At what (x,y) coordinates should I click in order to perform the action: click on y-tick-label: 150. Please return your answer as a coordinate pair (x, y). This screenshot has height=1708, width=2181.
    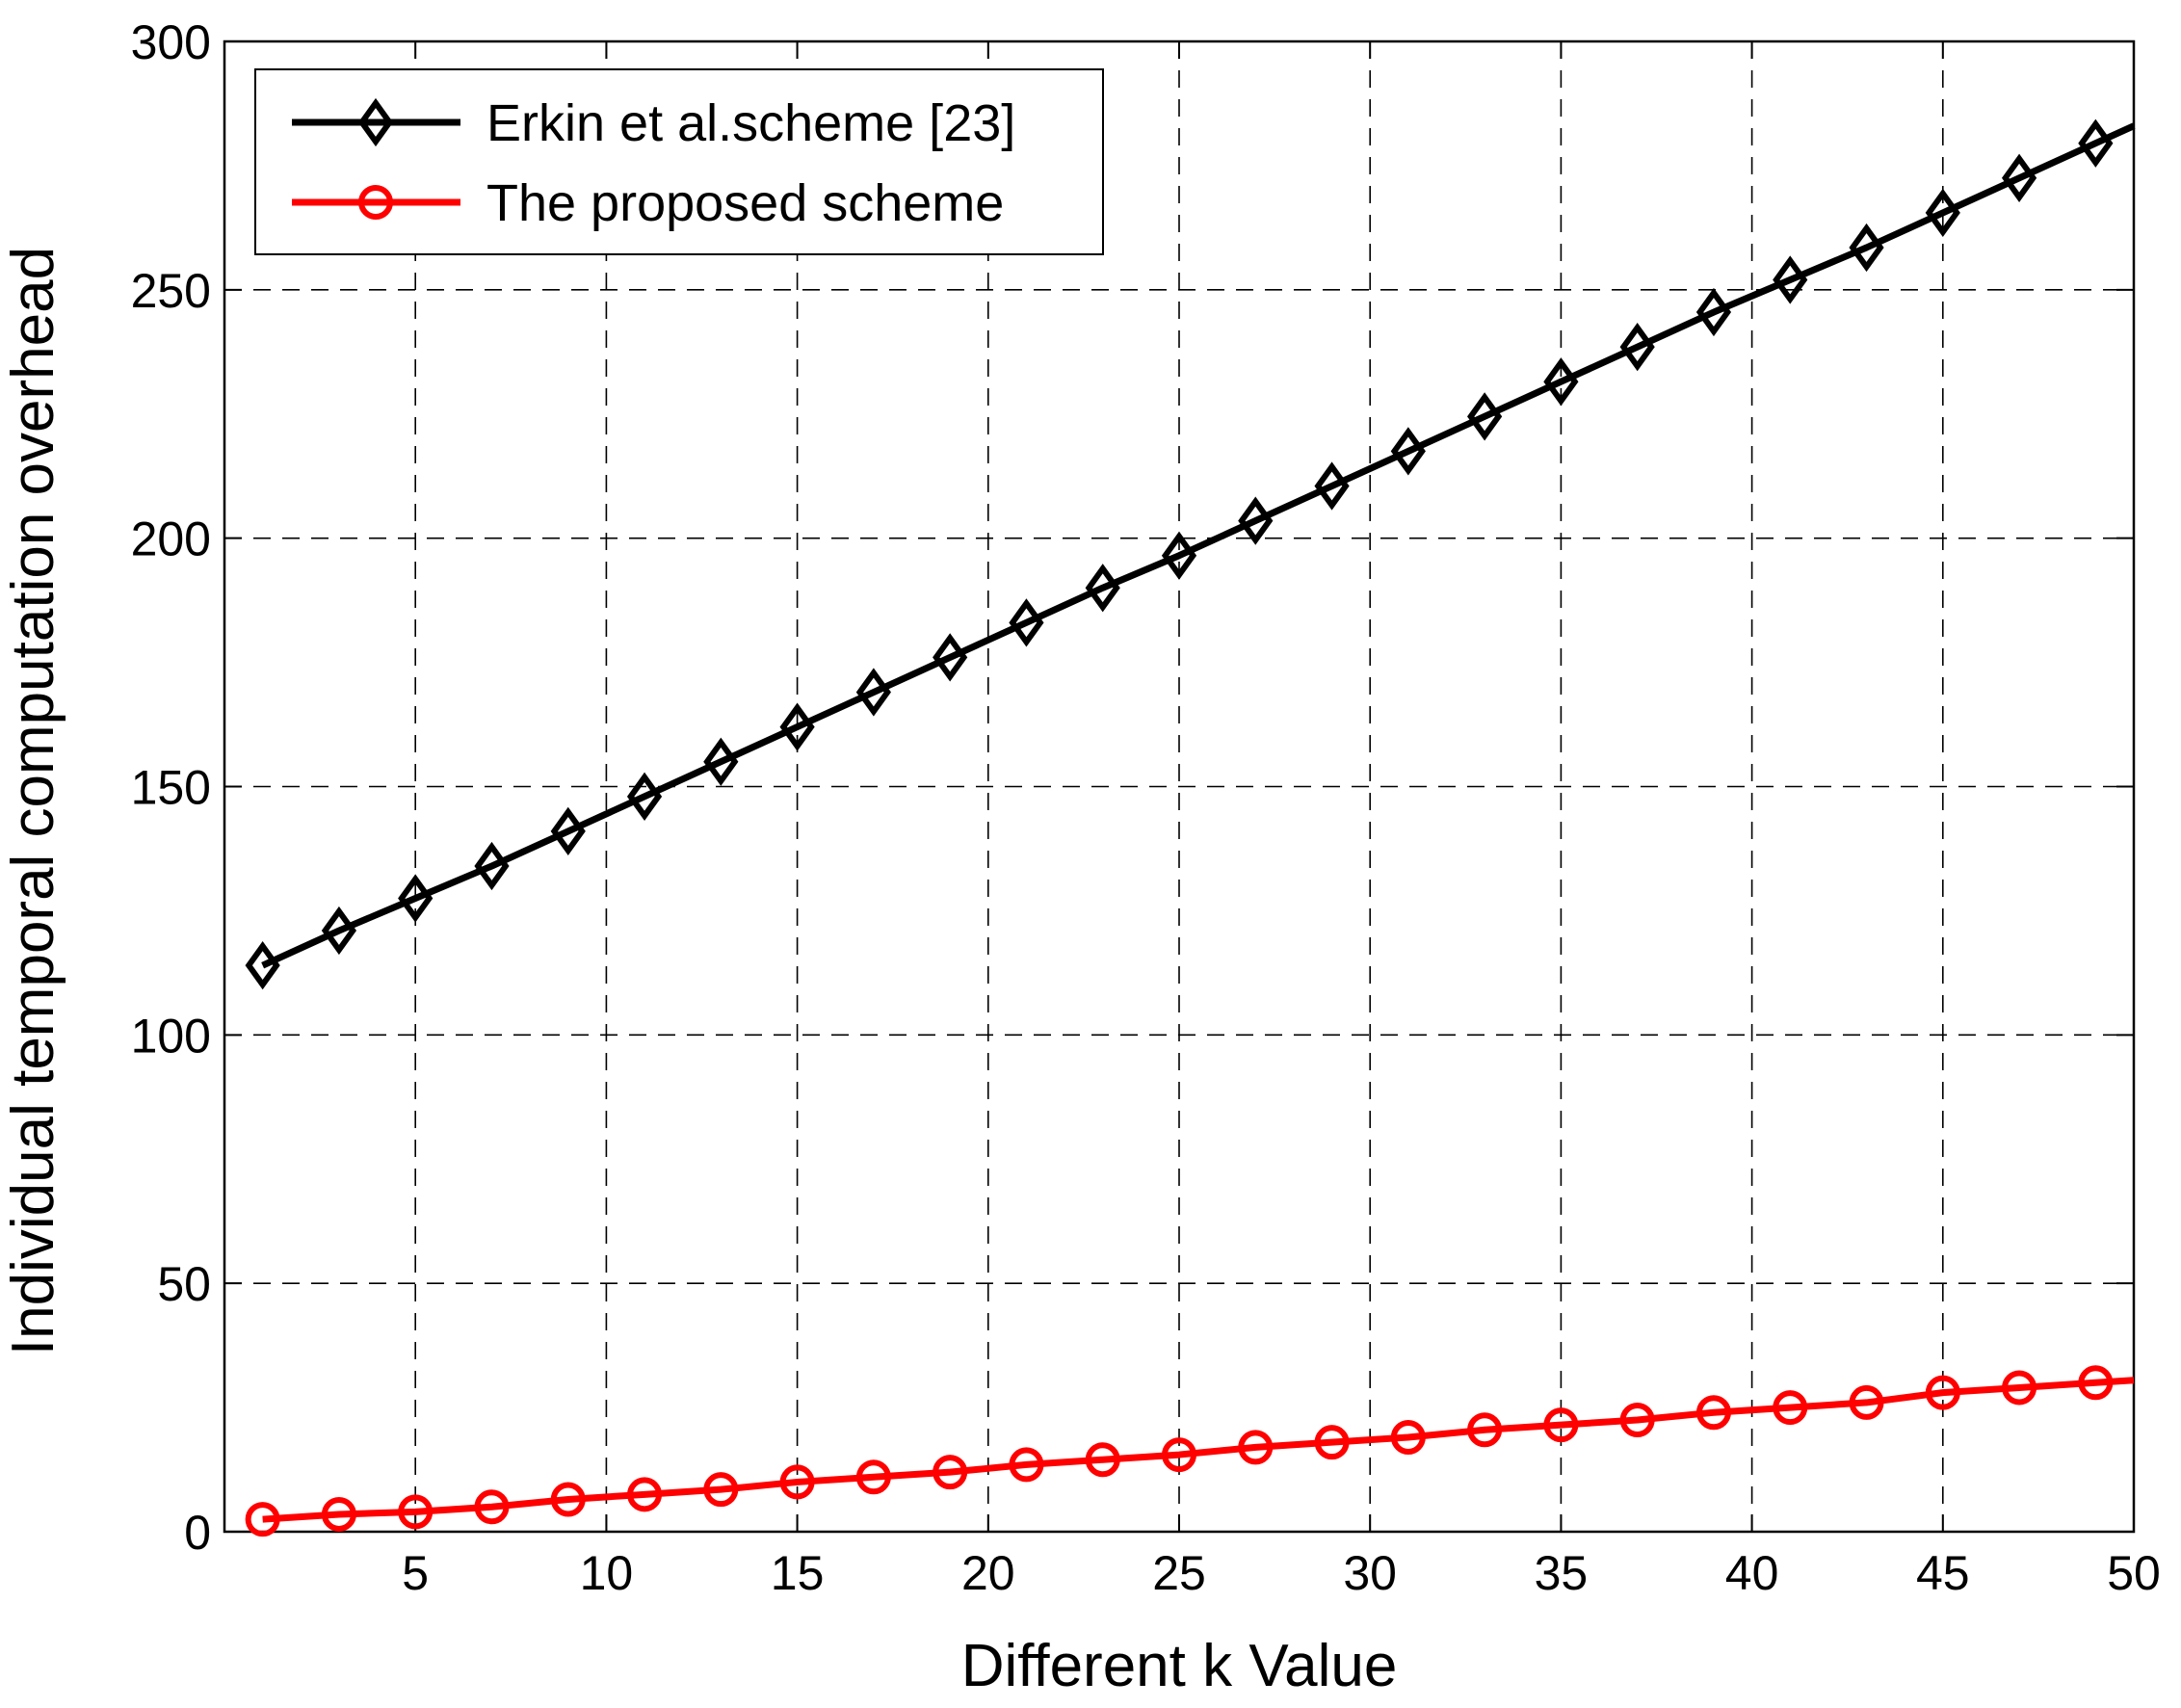
    Looking at the image, I should click on (171, 788).